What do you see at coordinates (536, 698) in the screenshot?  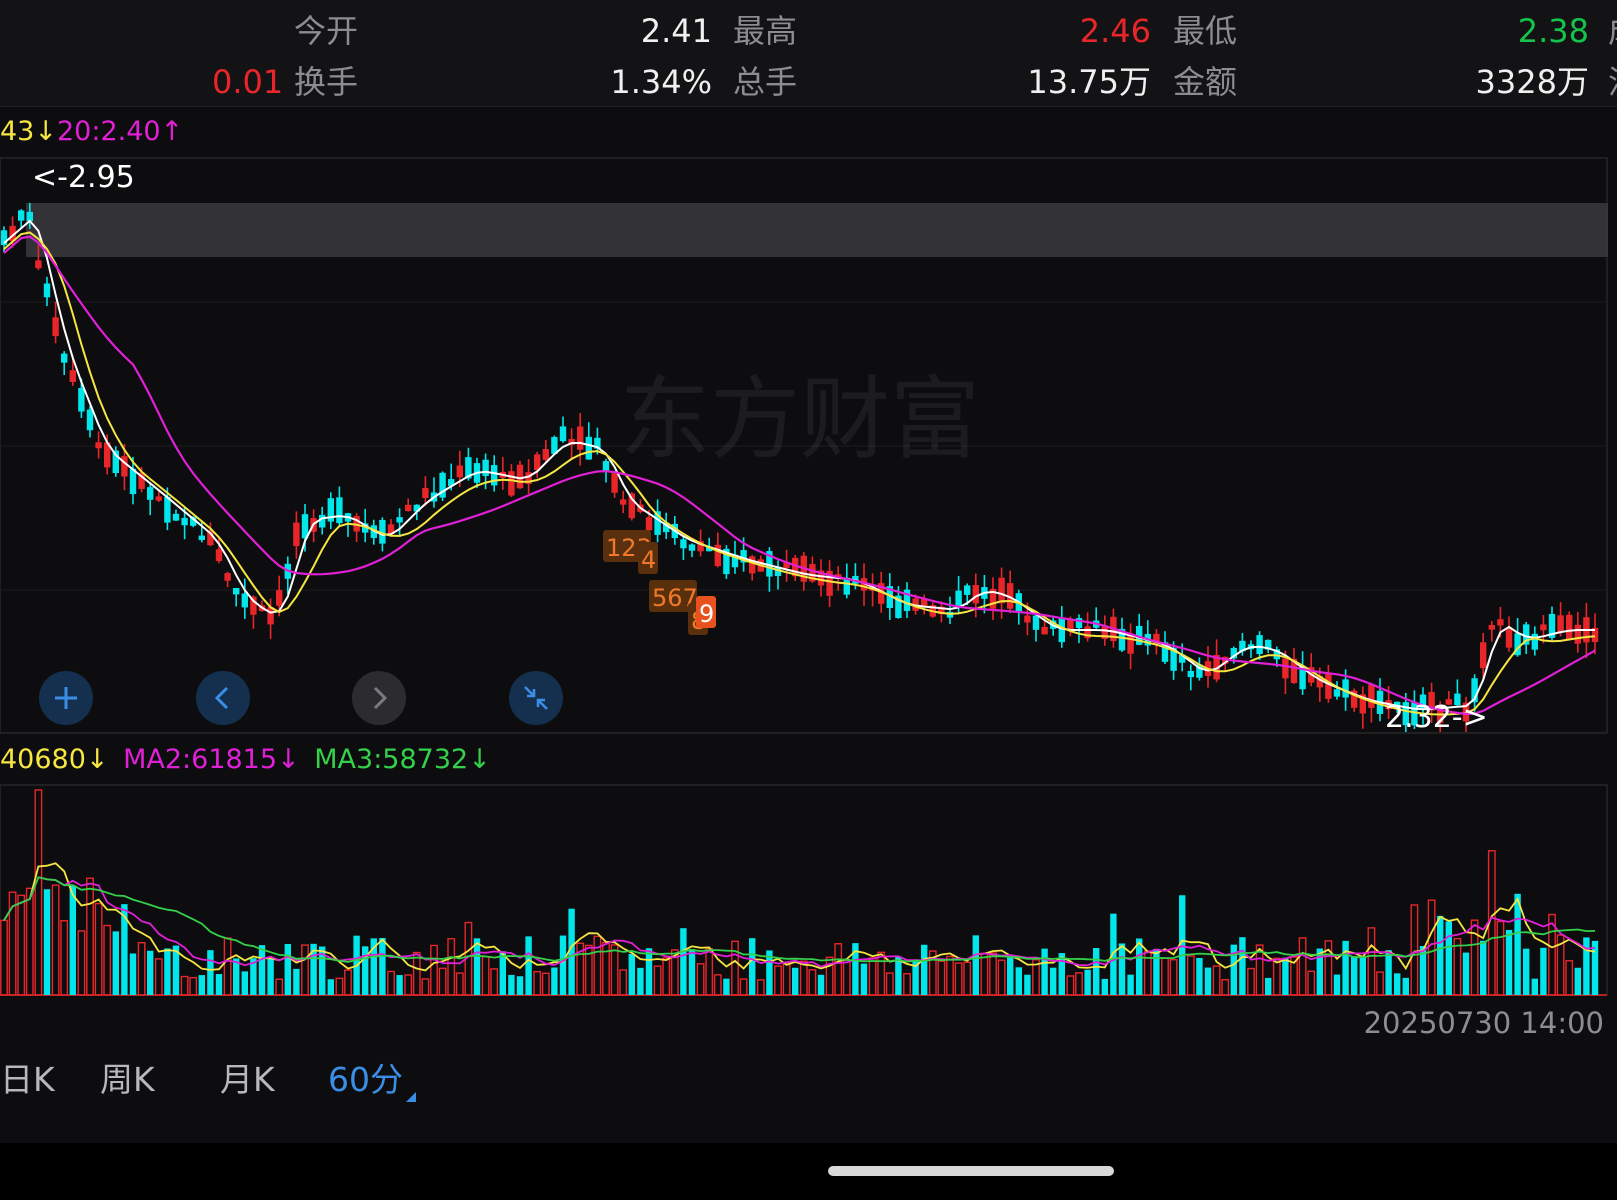 I see `collapse-button` at bounding box center [536, 698].